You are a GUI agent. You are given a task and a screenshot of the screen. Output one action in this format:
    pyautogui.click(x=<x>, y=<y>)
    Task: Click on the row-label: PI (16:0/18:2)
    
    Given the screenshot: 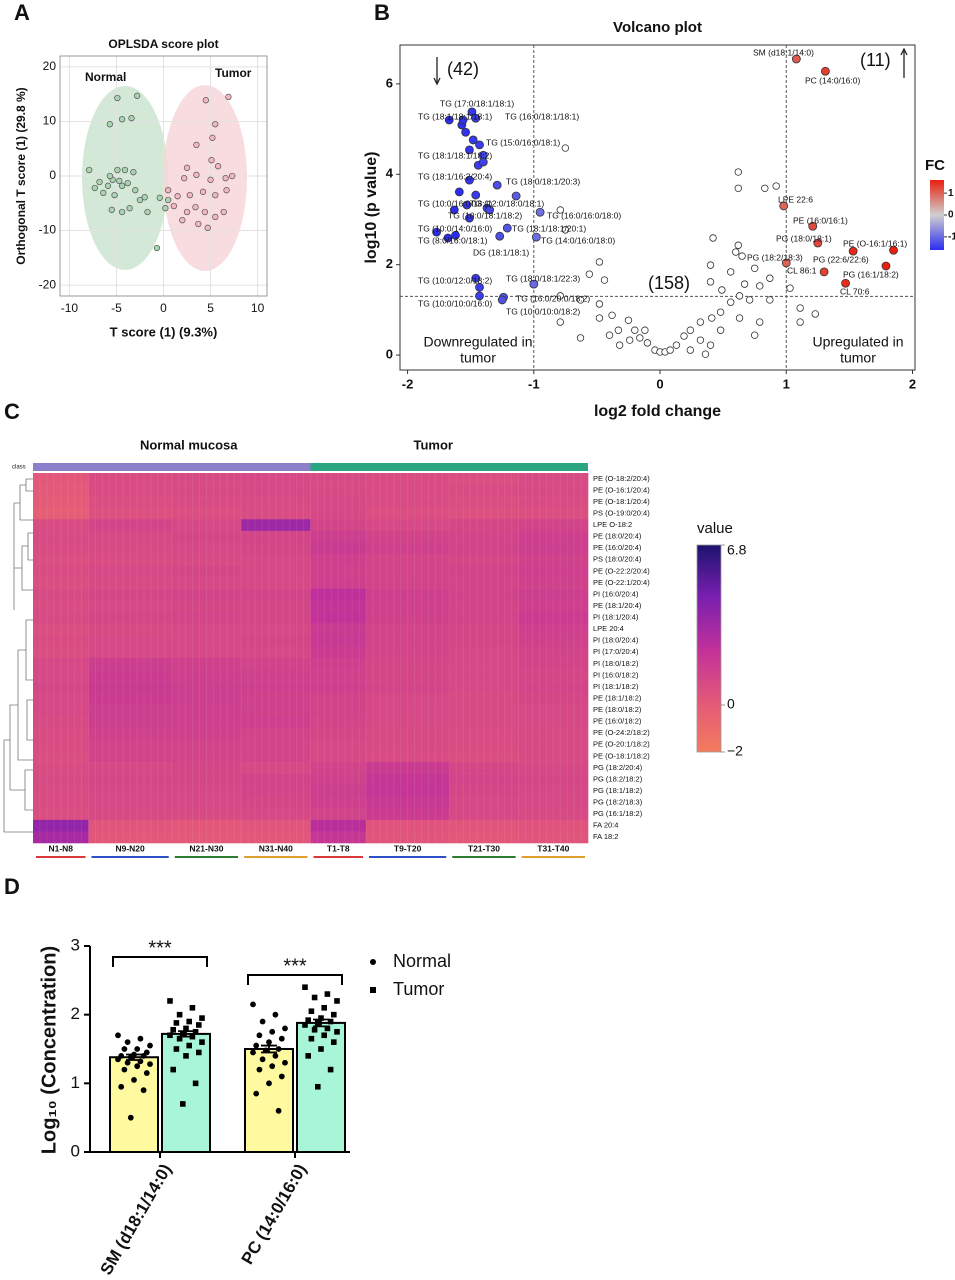 What is the action you would take?
    pyautogui.click(x=616, y=674)
    